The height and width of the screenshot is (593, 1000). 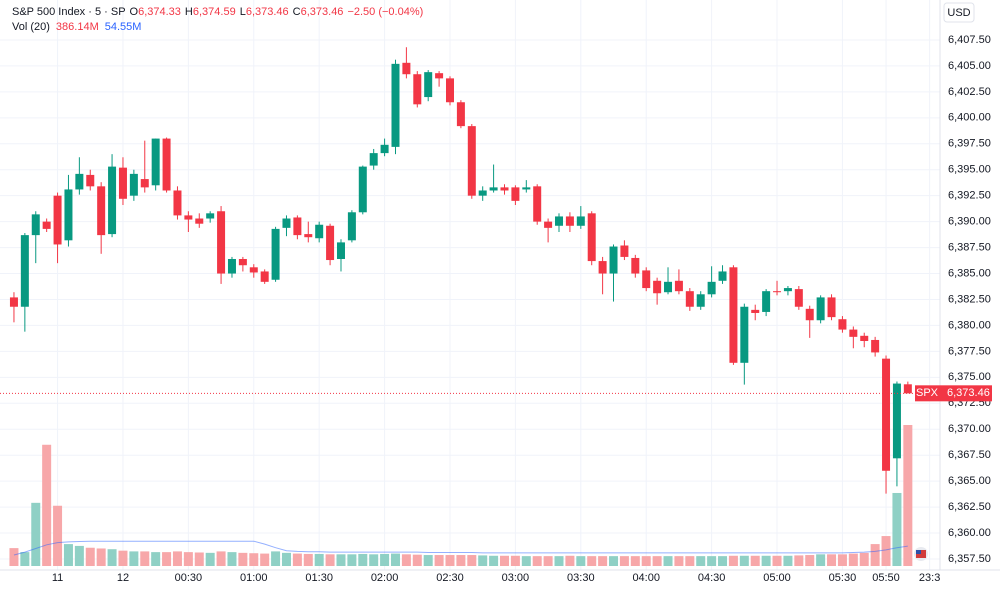 What do you see at coordinates (969, 351) in the screenshot?
I see `y-tick-label: 6,377.50` at bounding box center [969, 351].